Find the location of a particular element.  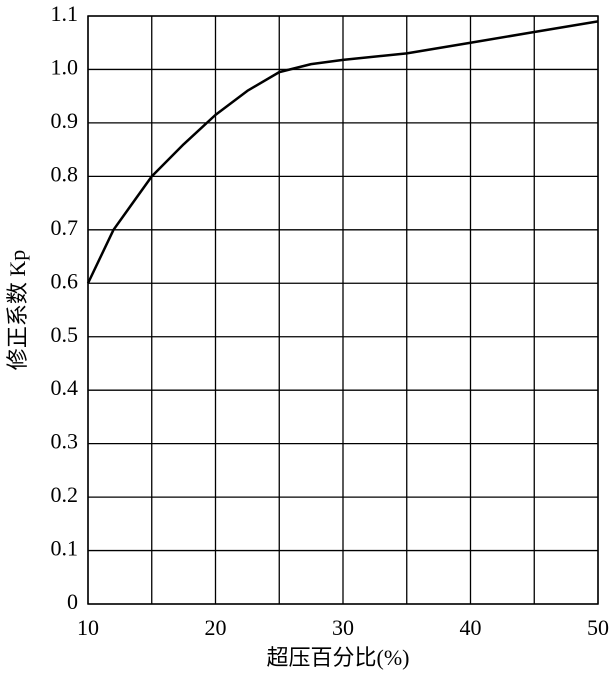

y-tick-label: 1.0 is located at coordinates (65, 67).